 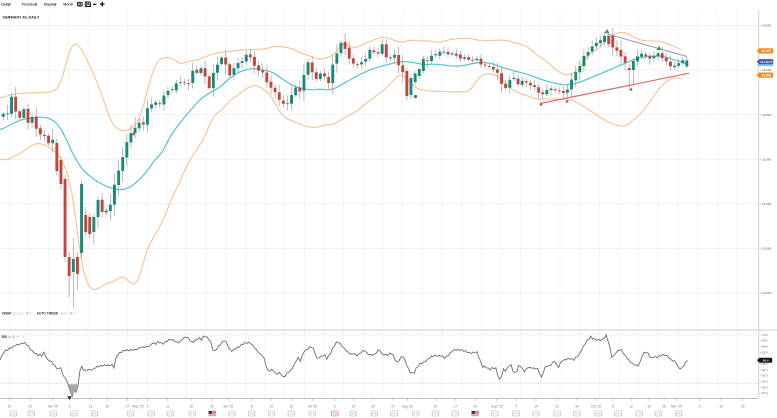 What do you see at coordinates (766, 51) in the screenshot?
I see `svg-text: 24,457` at bounding box center [766, 51].